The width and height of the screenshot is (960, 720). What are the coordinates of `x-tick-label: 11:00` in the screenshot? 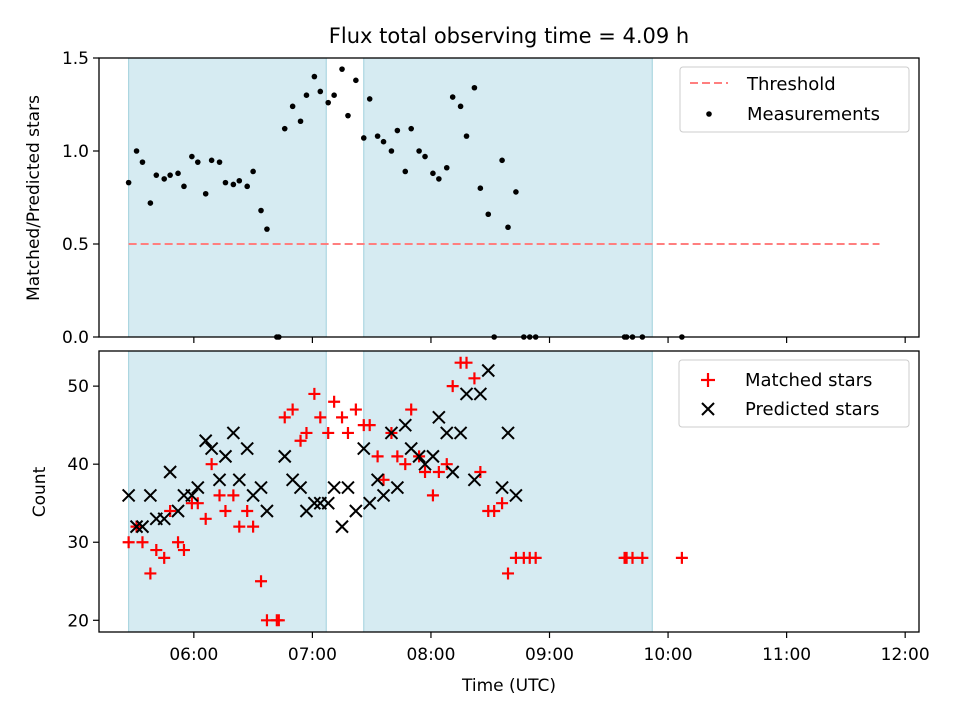 It's located at (786, 655).